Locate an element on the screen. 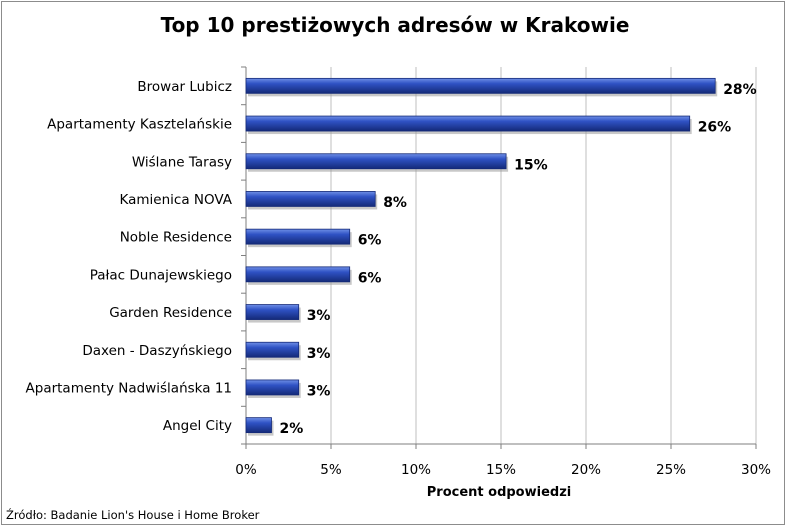  x-axis-title: Procent odpowiedzi is located at coordinates (499, 492).